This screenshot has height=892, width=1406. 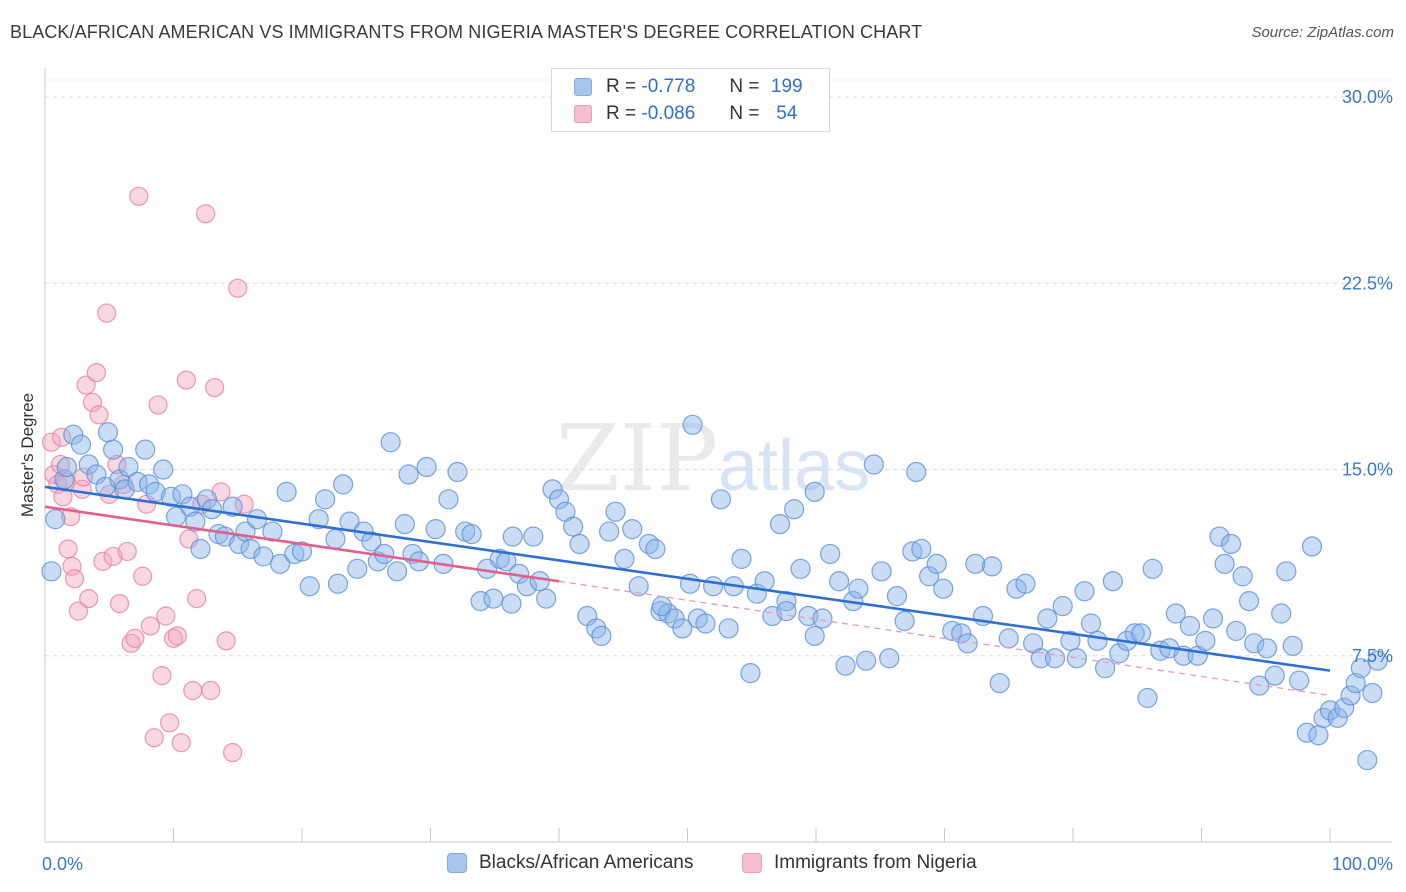 I want to click on watermark: ZIP atlas, so click(x=713, y=458).